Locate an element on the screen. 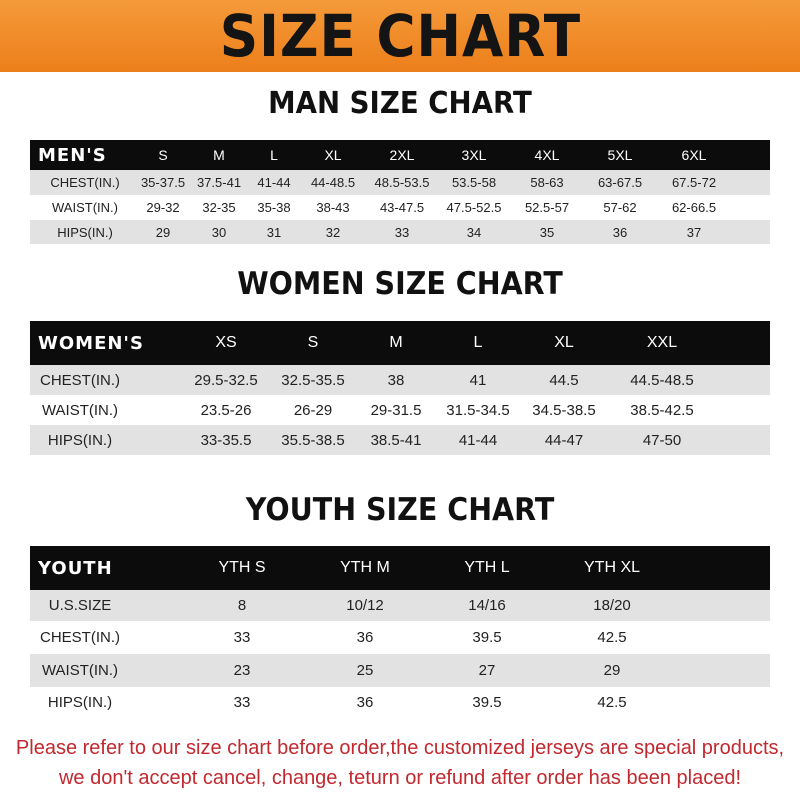  size-header: YTH L is located at coordinates (487, 567).